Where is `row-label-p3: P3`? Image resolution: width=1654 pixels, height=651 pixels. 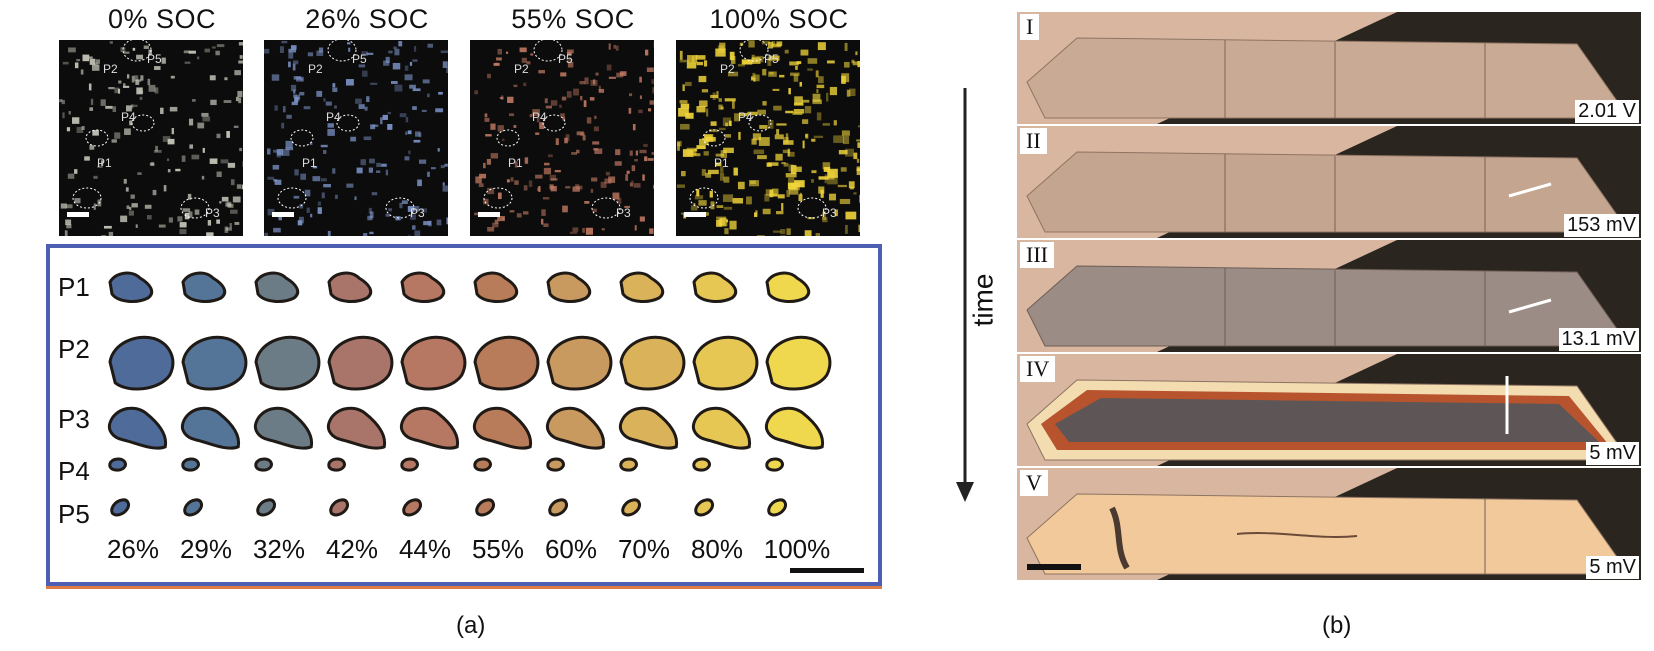 row-label-p3: P3 is located at coordinates (74, 419).